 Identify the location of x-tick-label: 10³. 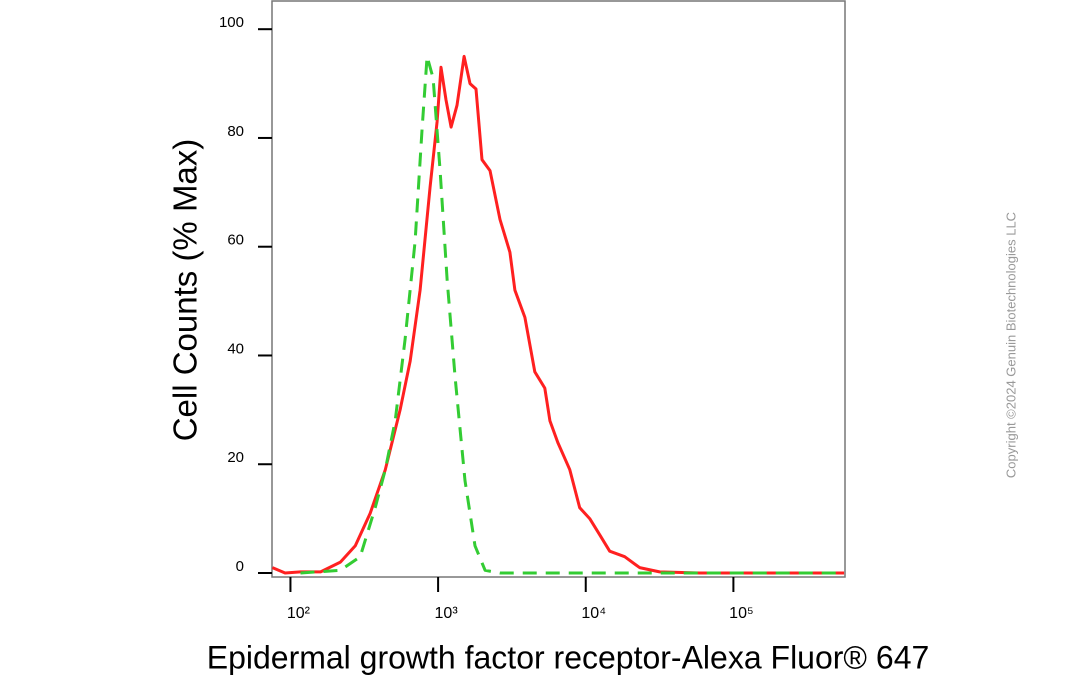
(447, 613).